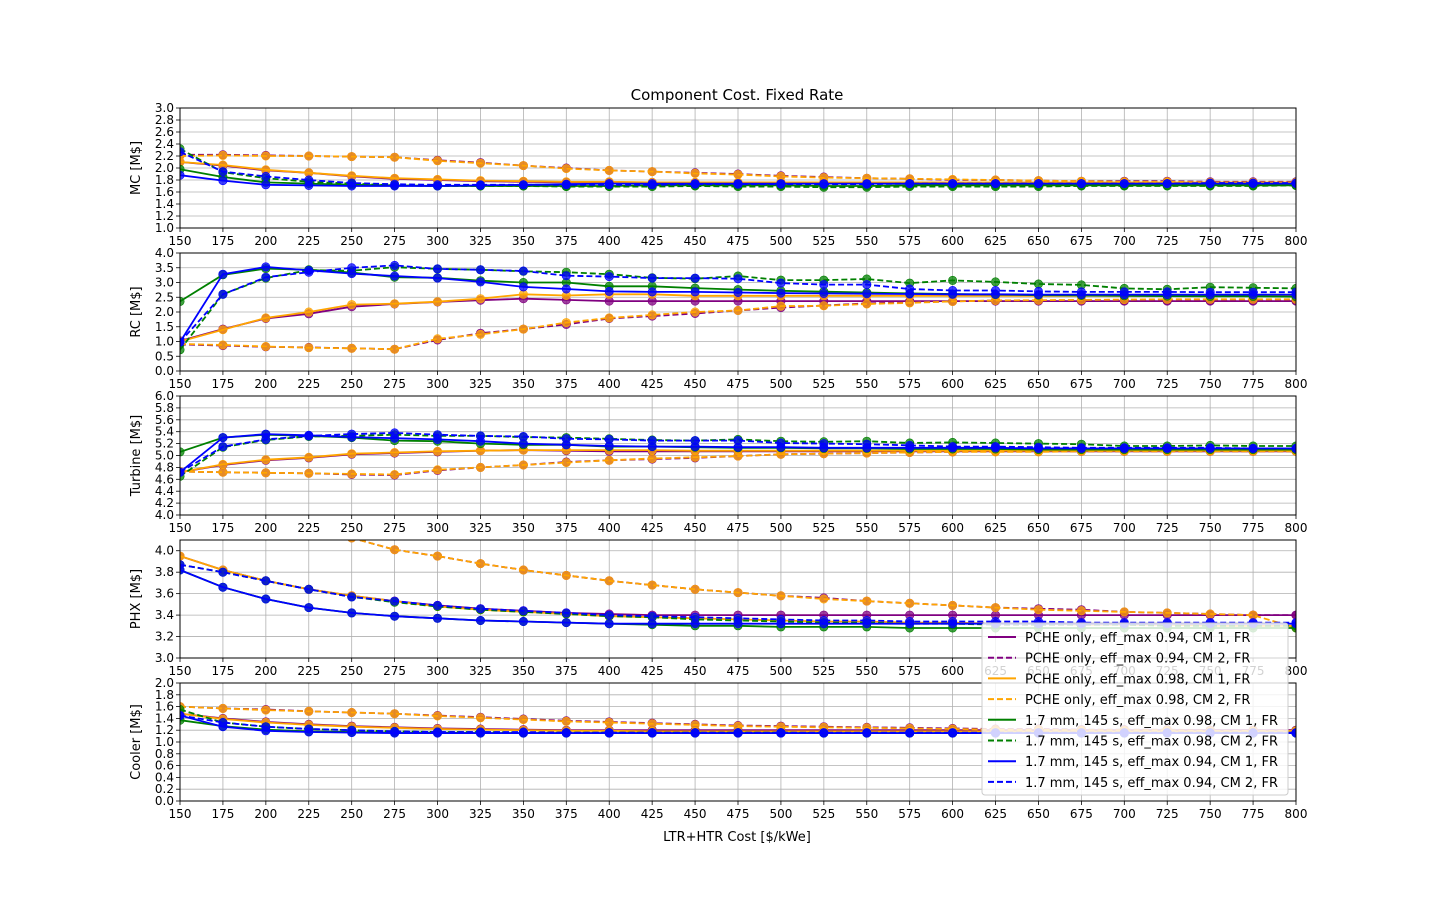 The height and width of the screenshot is (904, 1440). Describe the element at coordinates (164, 432) in the screenshot. I see `y-tick-label: 5.4` at that location.